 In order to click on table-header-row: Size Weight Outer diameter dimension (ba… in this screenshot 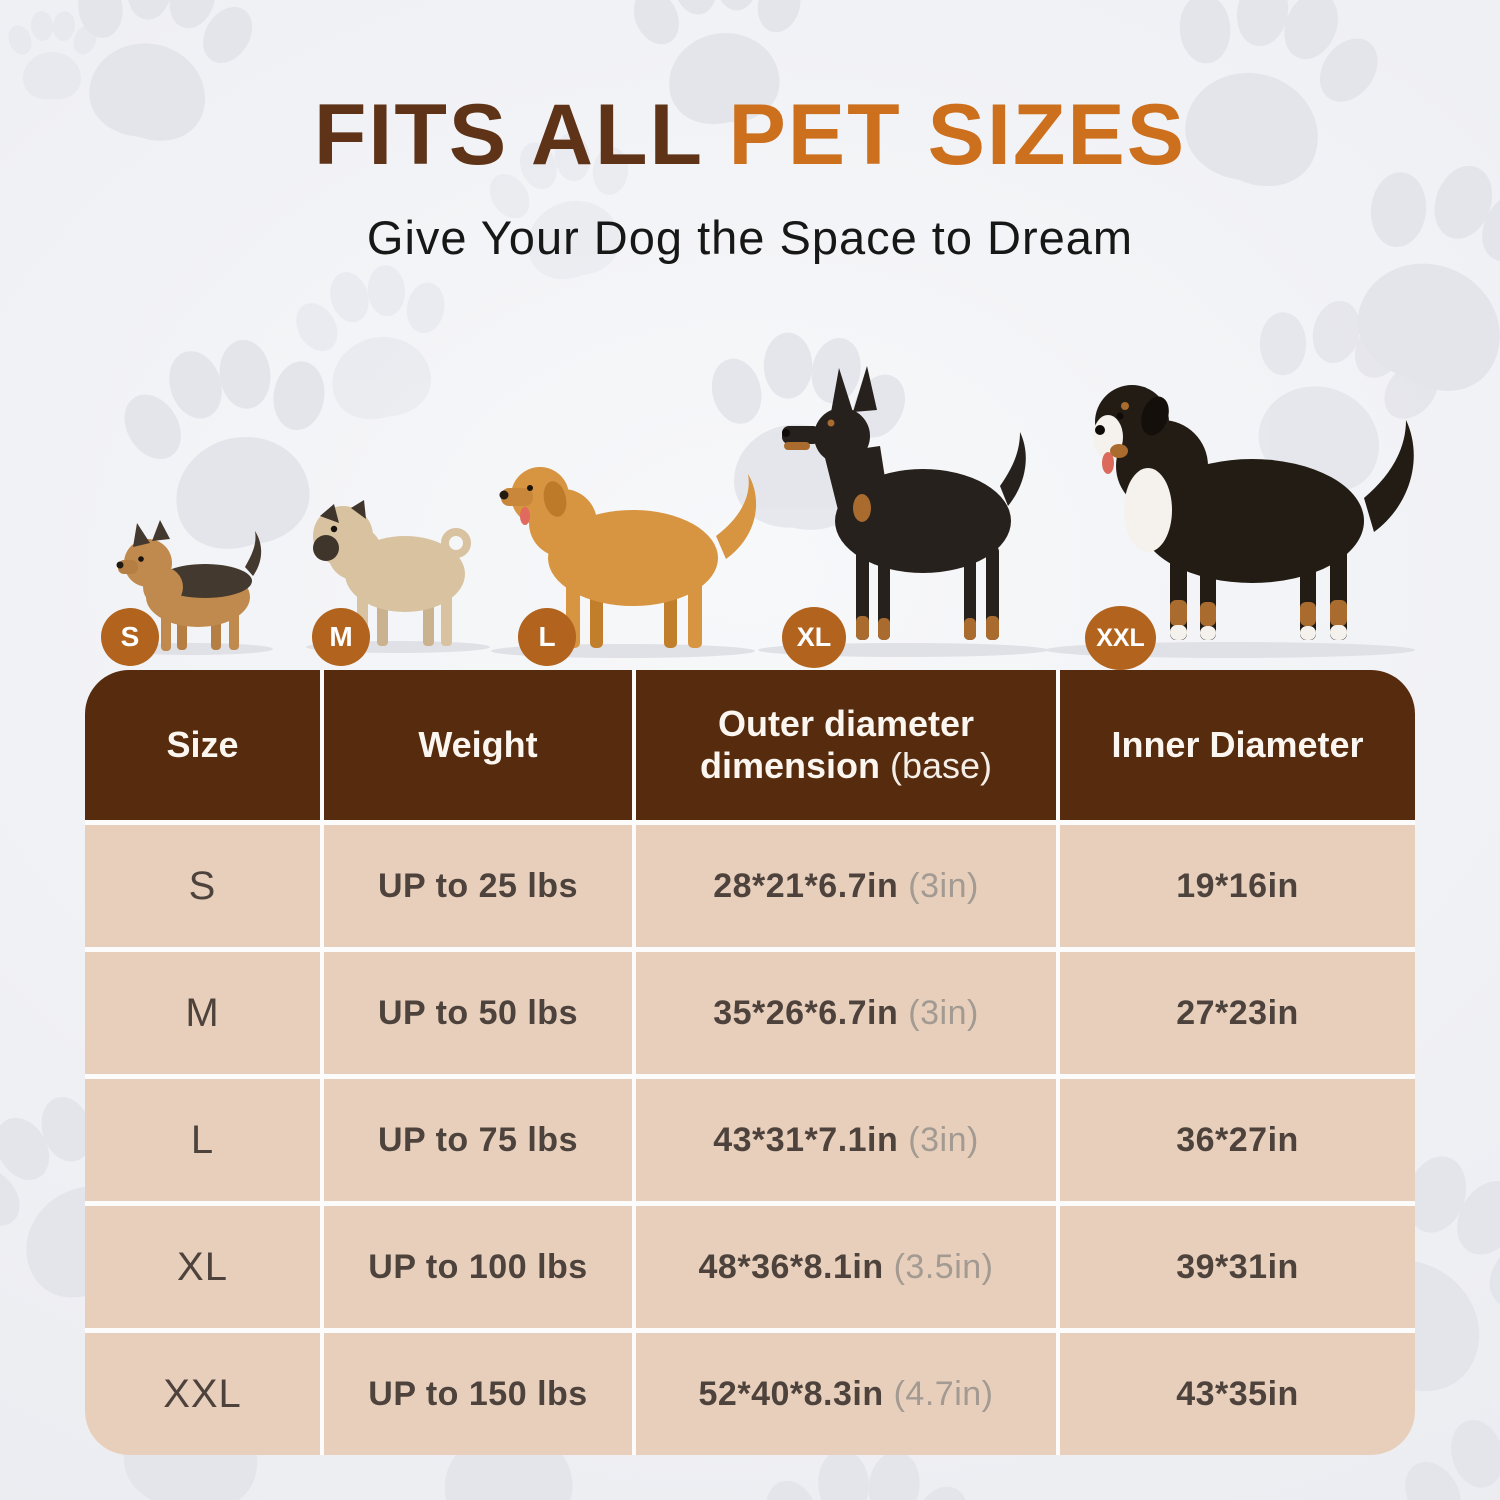, I will do `click(750, 745)`.